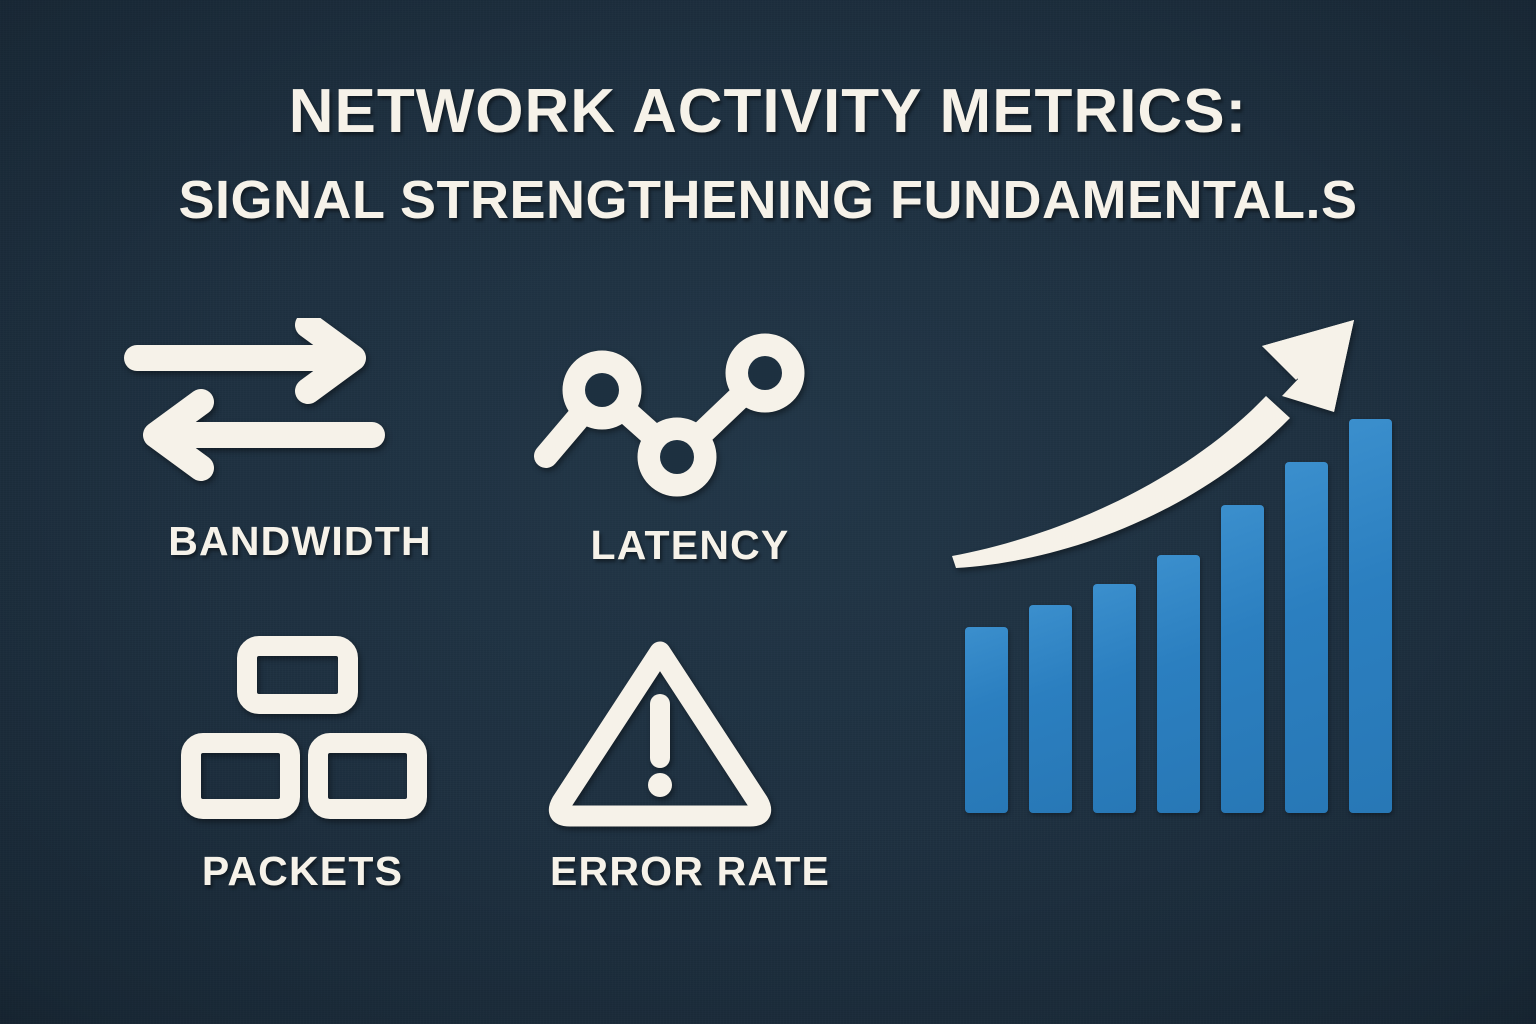 The image size is (1536, 1024). What do you see at coordinates (254, 399) in the screenshot?
I see `bidirectional-arrows-icon` at bounding box center [254, 399].